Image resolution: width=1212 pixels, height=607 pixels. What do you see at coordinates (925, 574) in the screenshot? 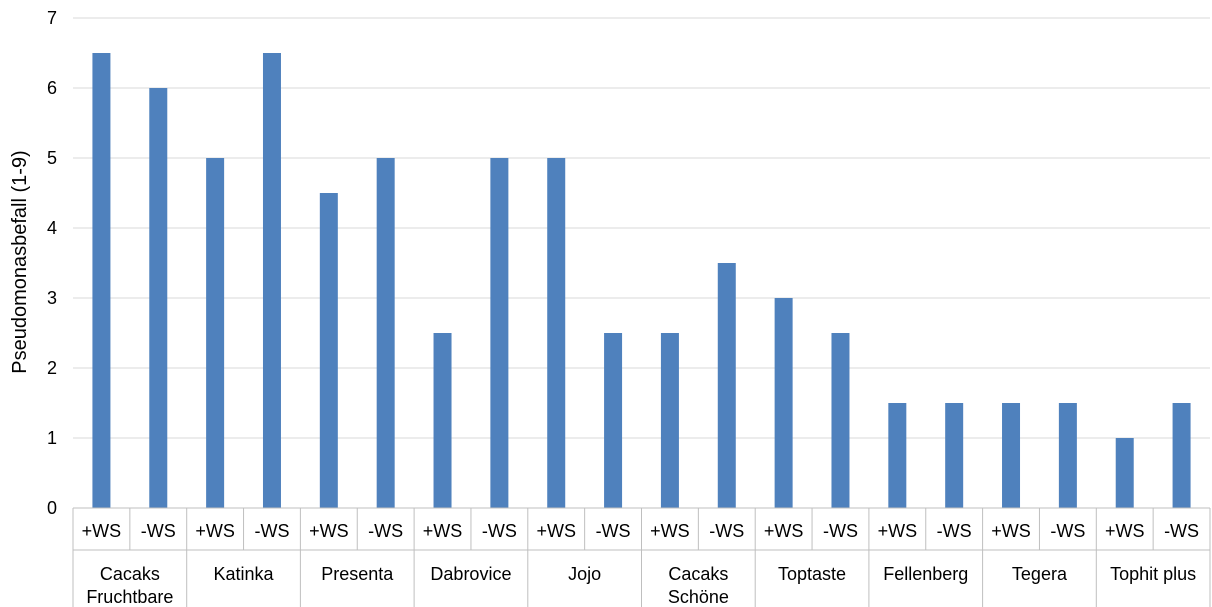
I see `x-group-label: Fellenberg` at bounding box center [925, 574].